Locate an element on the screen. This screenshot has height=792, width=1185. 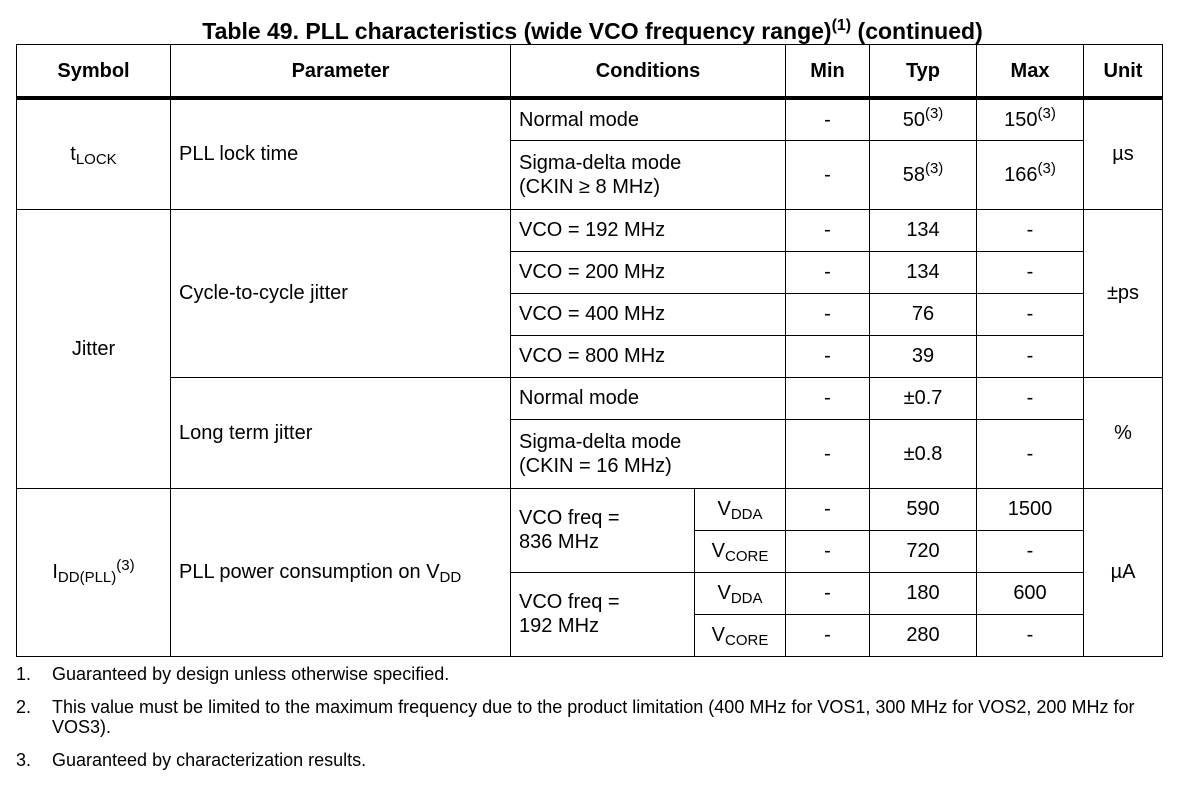
condition-cell: VCO = 192 MHz is located at coordinates (648, 230).